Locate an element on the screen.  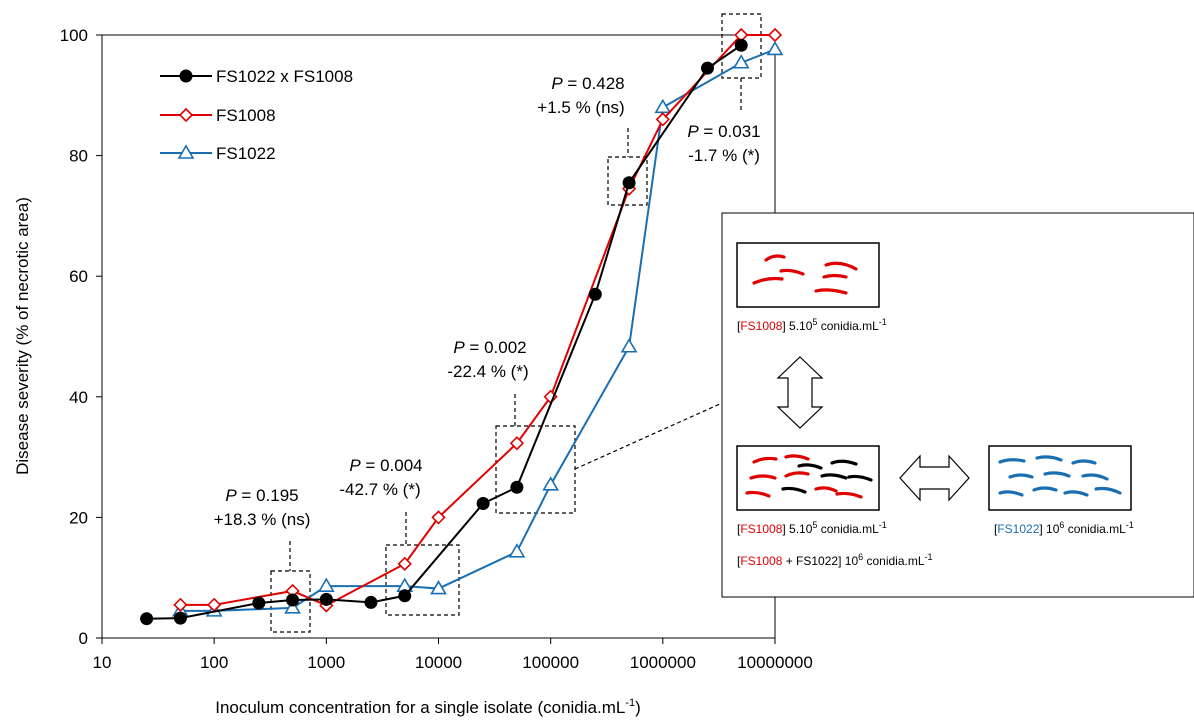
double-arrow-vertical is located at coordinates (800, 392).